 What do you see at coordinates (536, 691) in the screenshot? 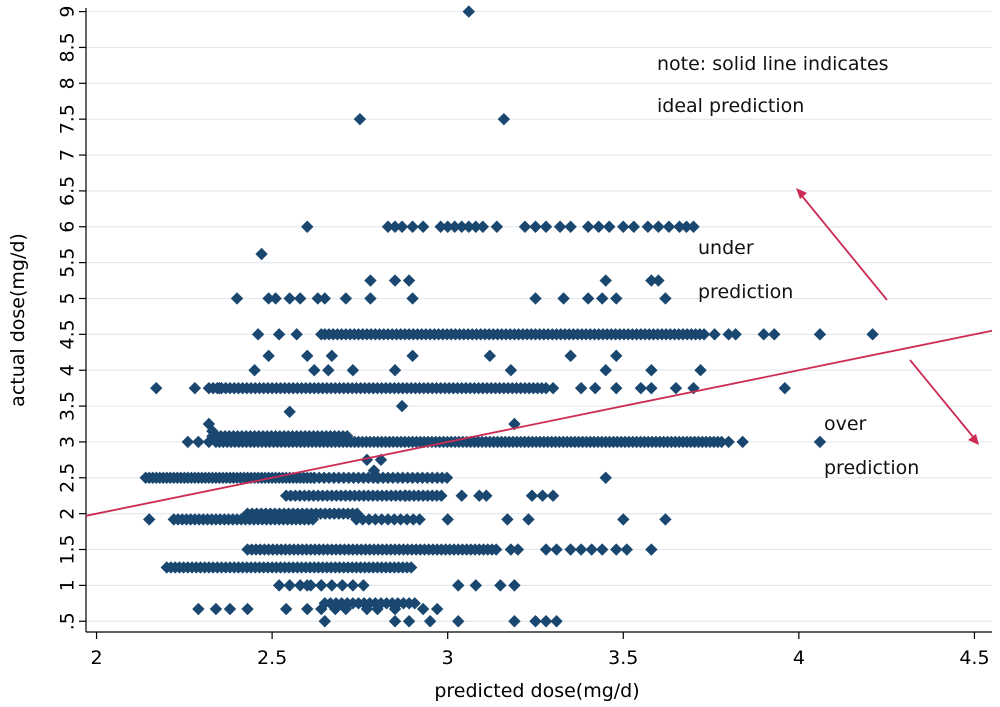
I see `x-axis-label: predicted dose(mg/d)` at bounding box center [536, 691].